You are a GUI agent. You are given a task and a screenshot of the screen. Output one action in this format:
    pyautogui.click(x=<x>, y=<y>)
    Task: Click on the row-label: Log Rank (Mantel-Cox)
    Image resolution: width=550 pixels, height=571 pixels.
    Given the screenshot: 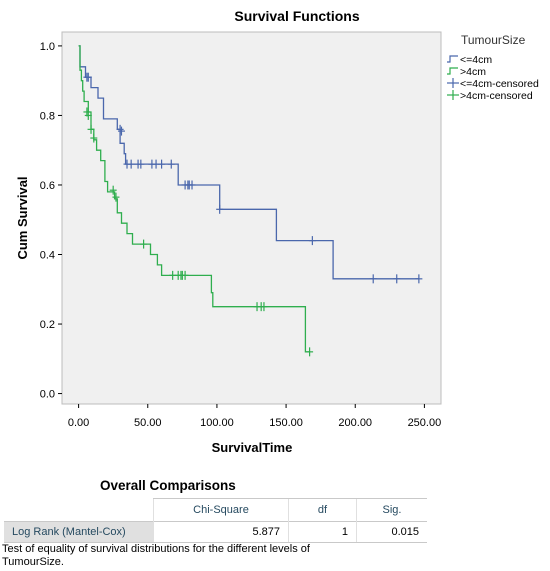 What is the action you would take?
    pyautogui.click(x=79, y=532)
    